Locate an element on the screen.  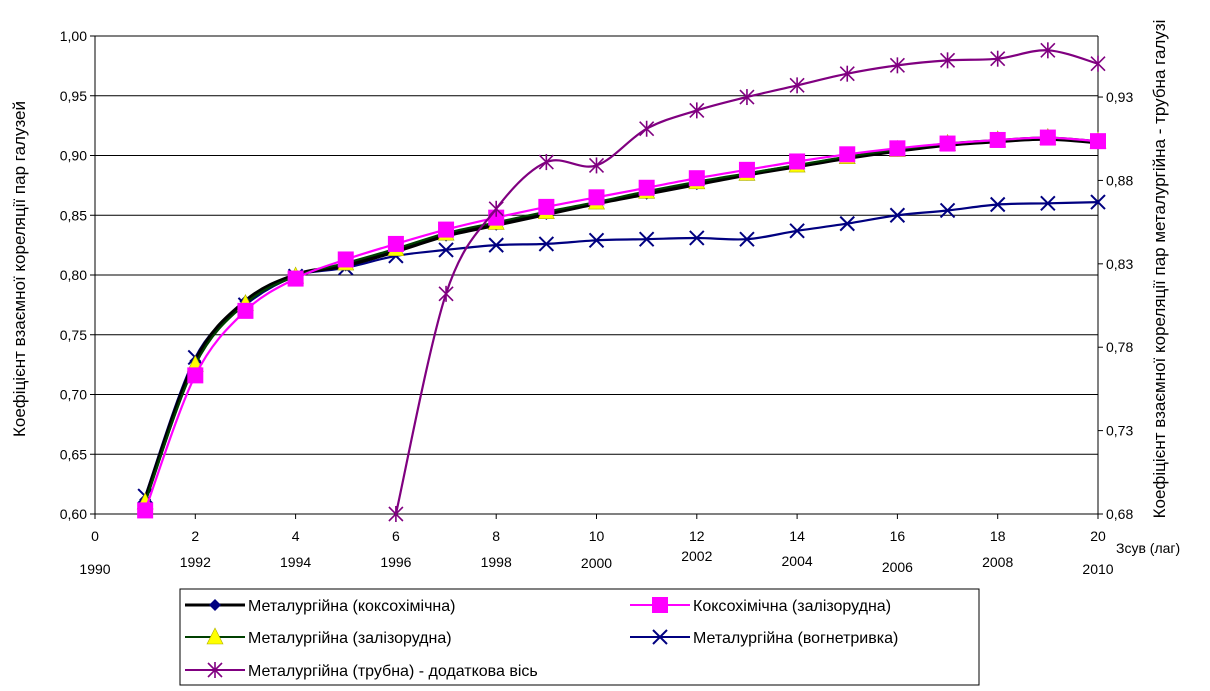
y-tick-label-left: 0,85 is located at coordinates (73, 215).